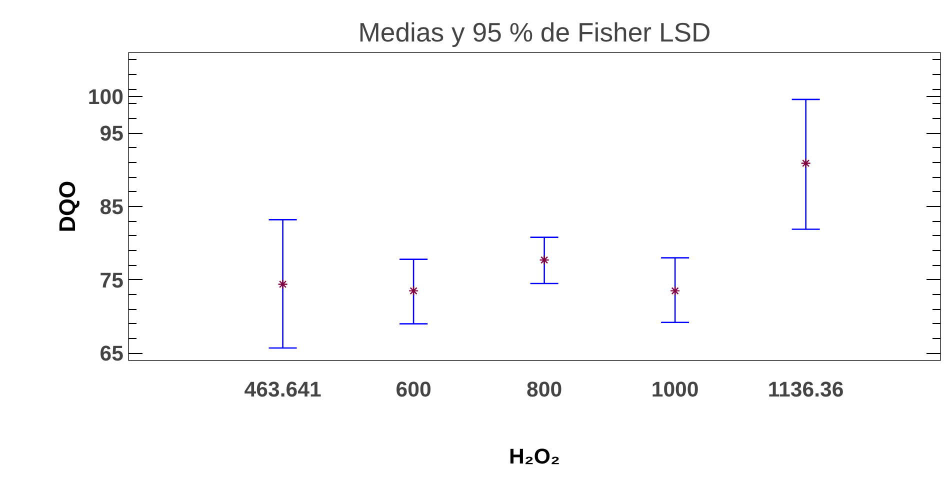  Describe the element at coordinates (67, 206) in the screenshot. I see `y-axis-title: DQO` at that location.